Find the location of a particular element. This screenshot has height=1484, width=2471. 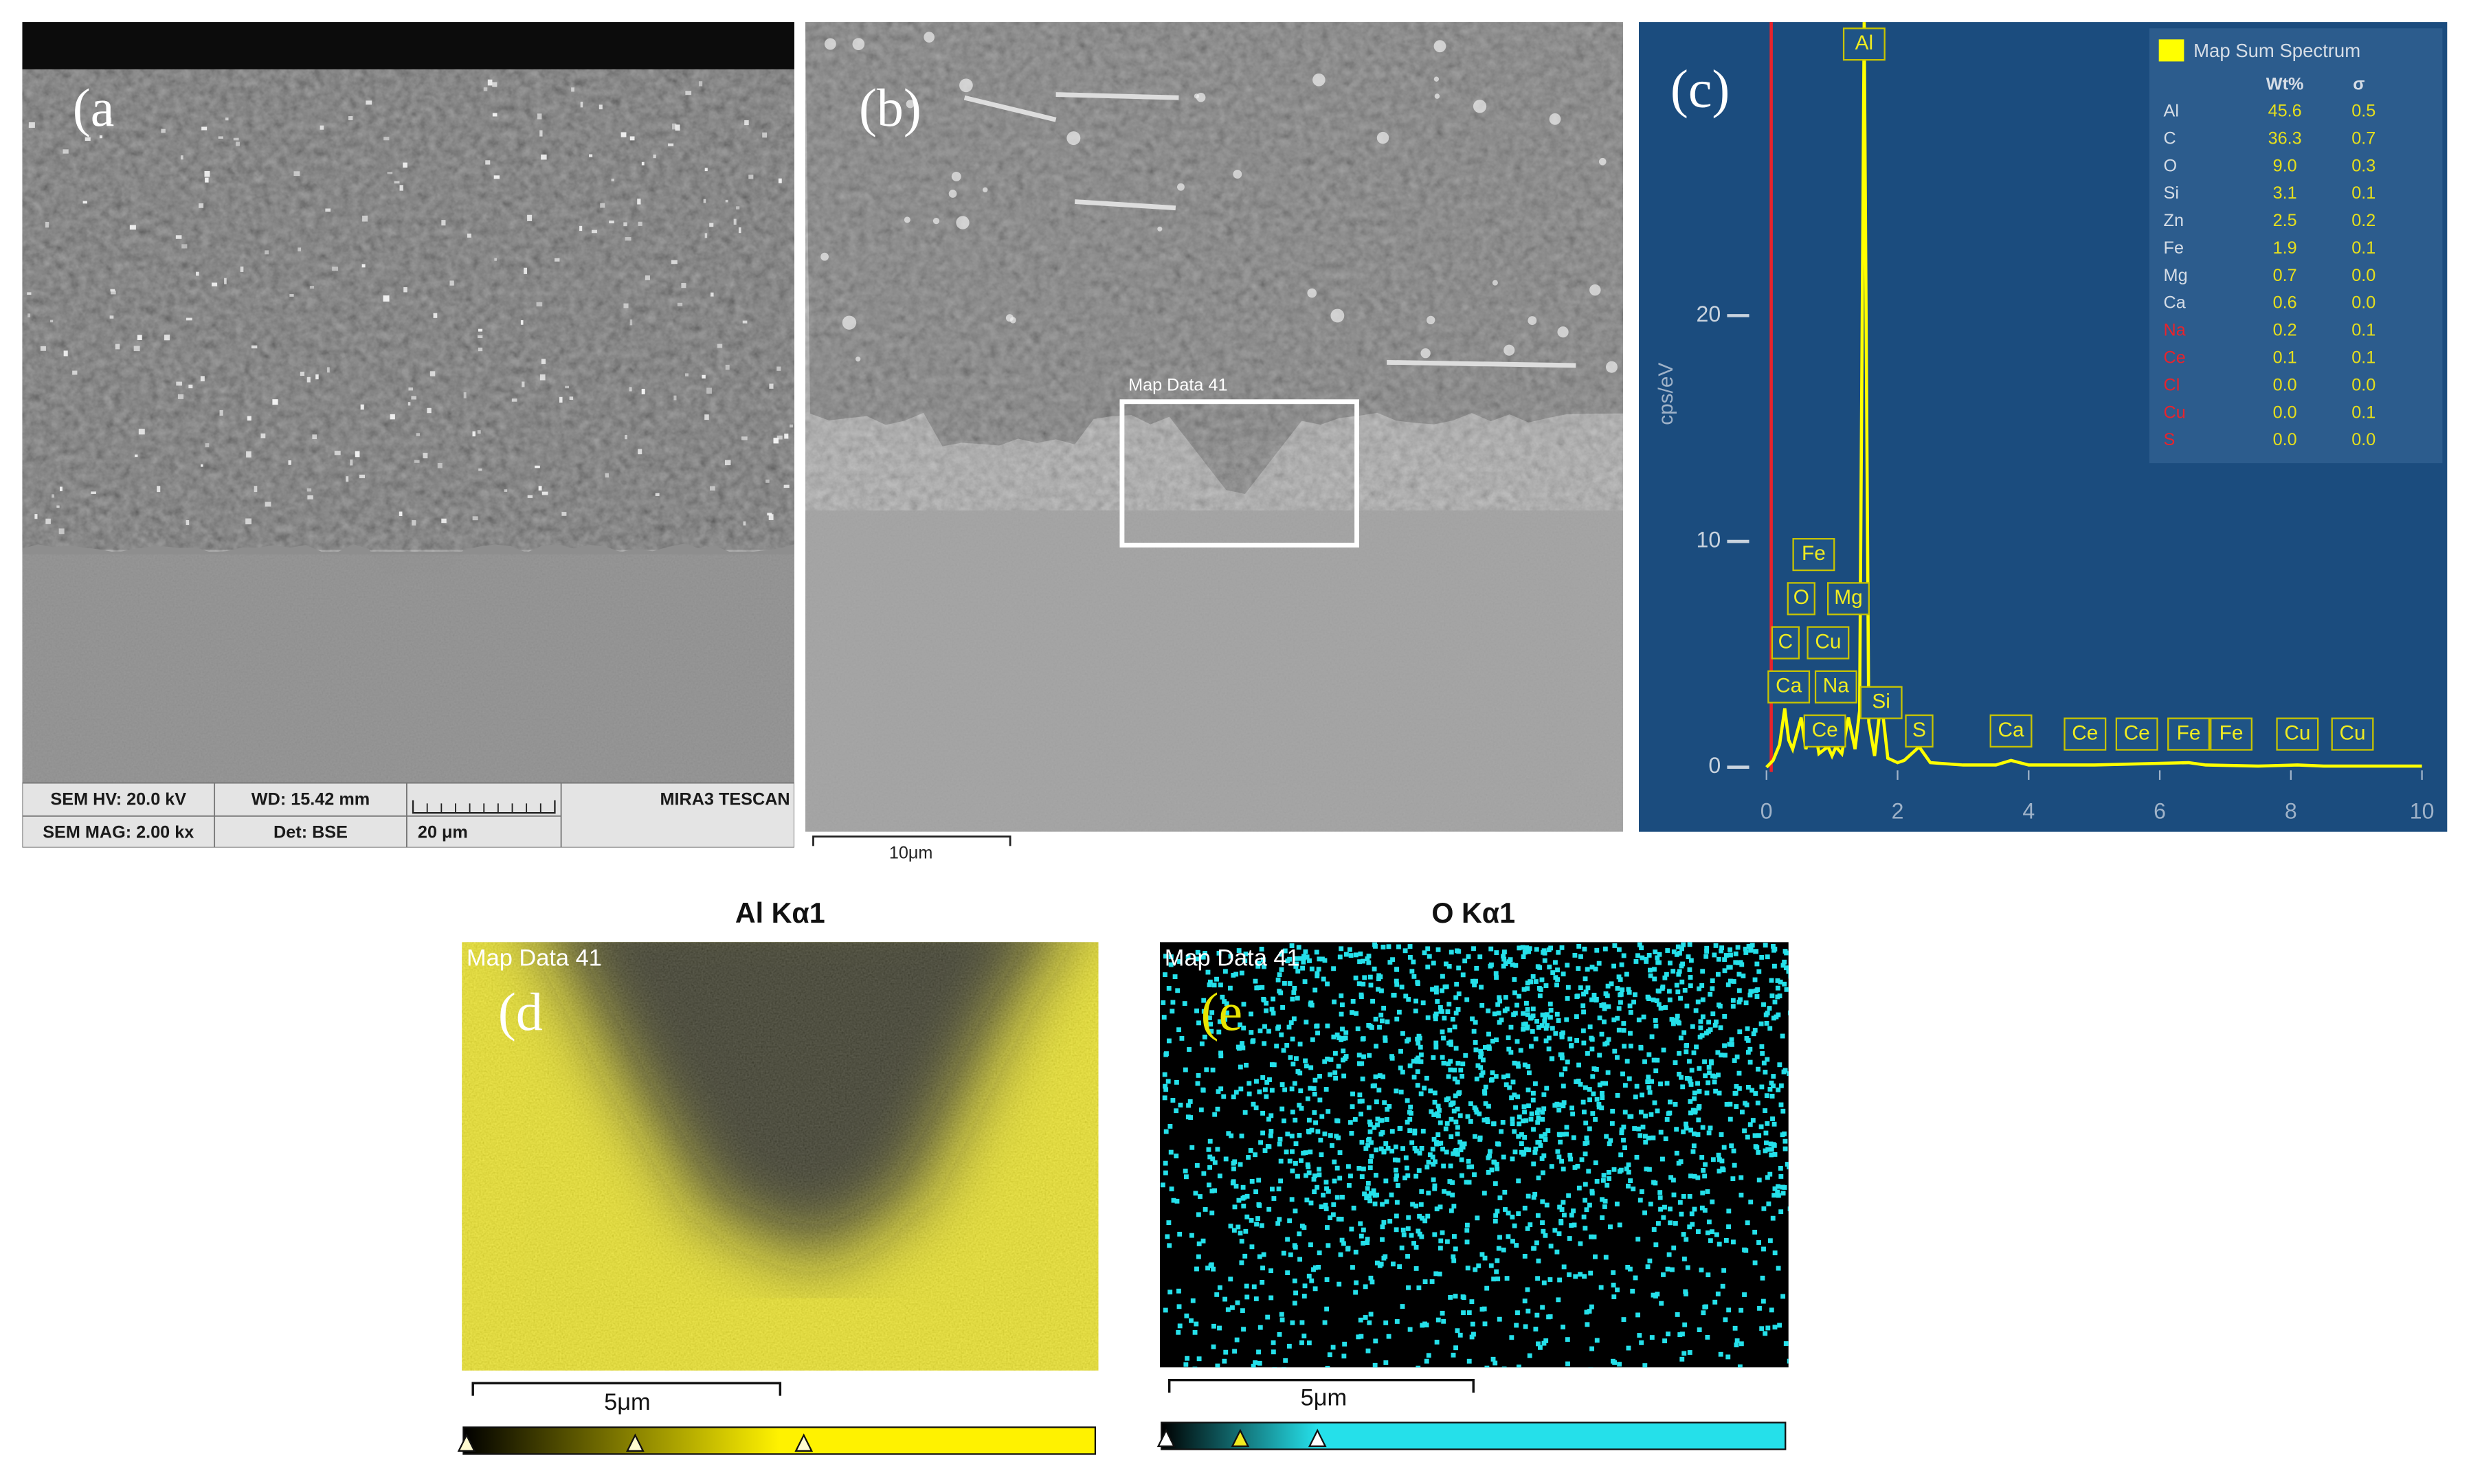

peak-label: Cu is located at coordinates (1828, 641).